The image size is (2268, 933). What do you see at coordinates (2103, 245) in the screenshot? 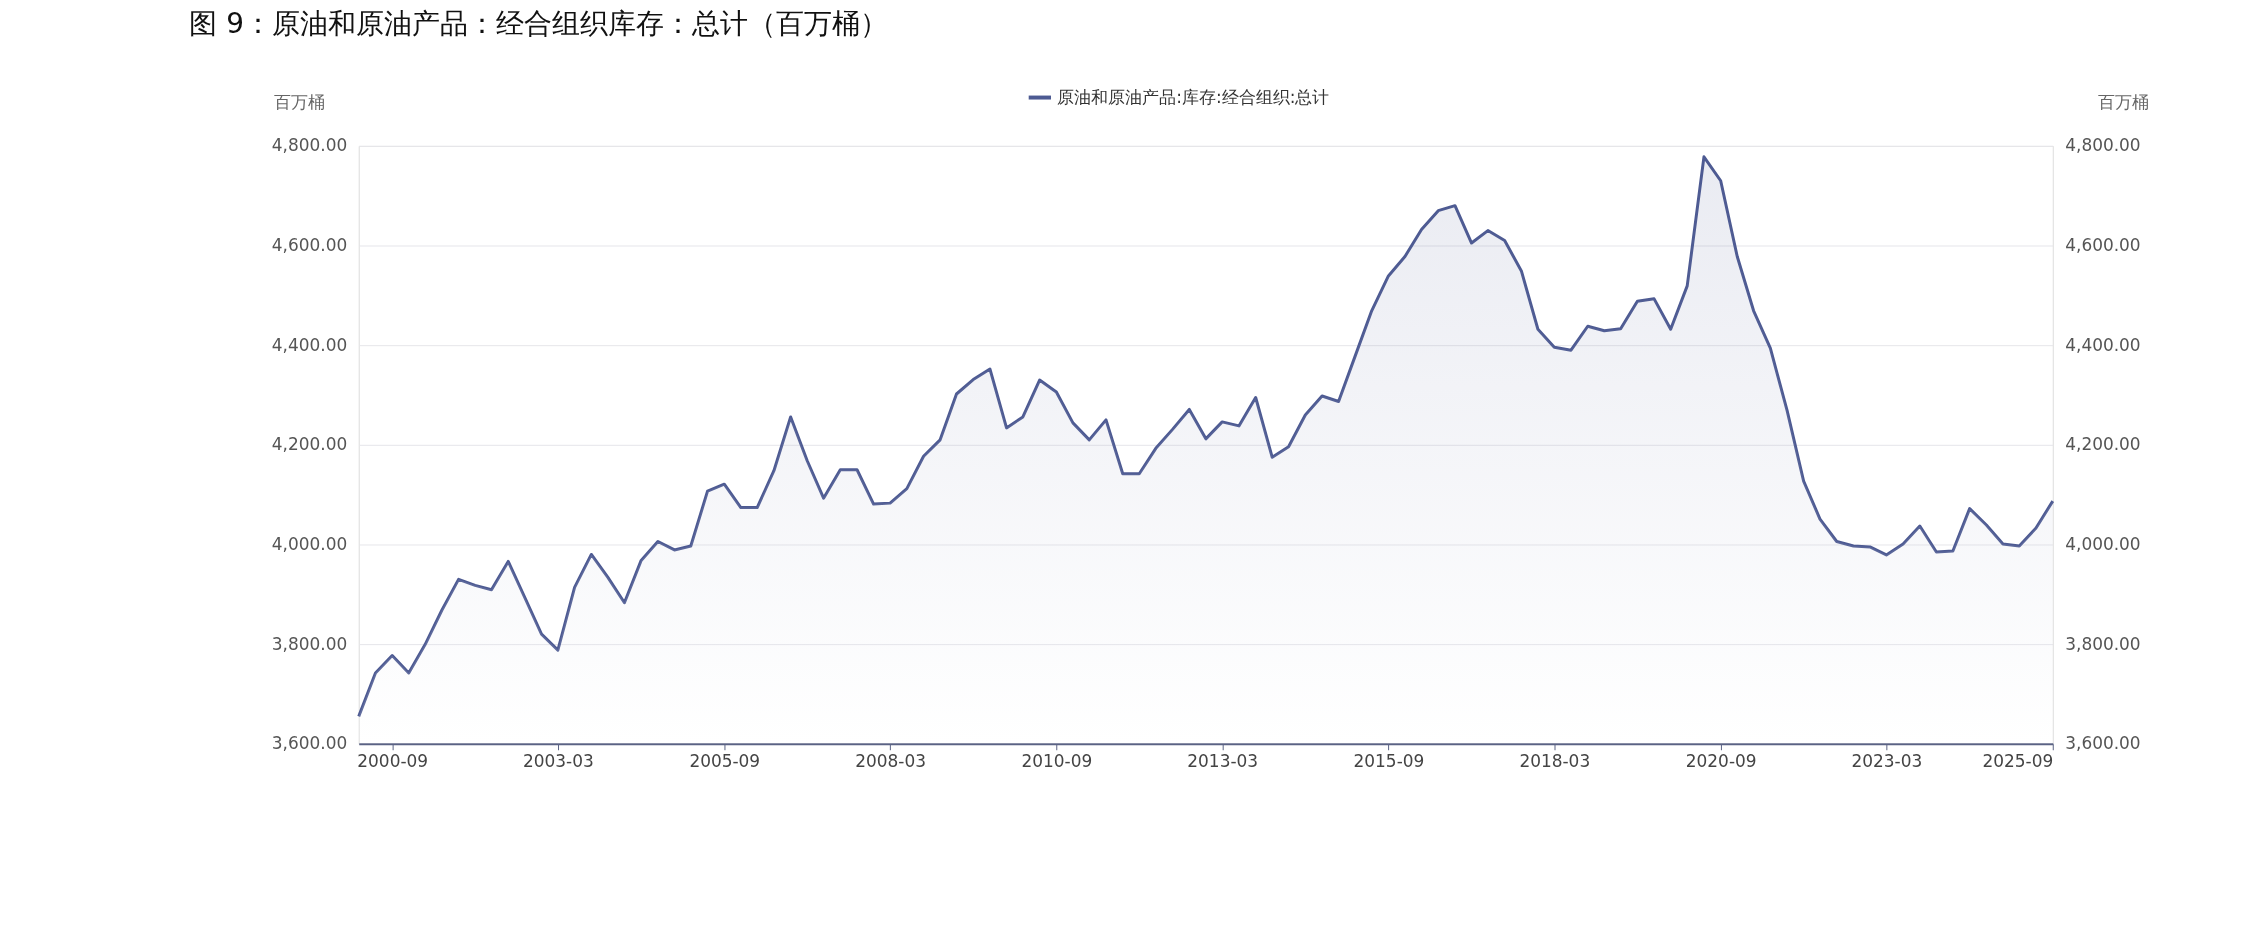
I see `y2-tick-label: 4,600.00` at bounding box center [2103, 245].